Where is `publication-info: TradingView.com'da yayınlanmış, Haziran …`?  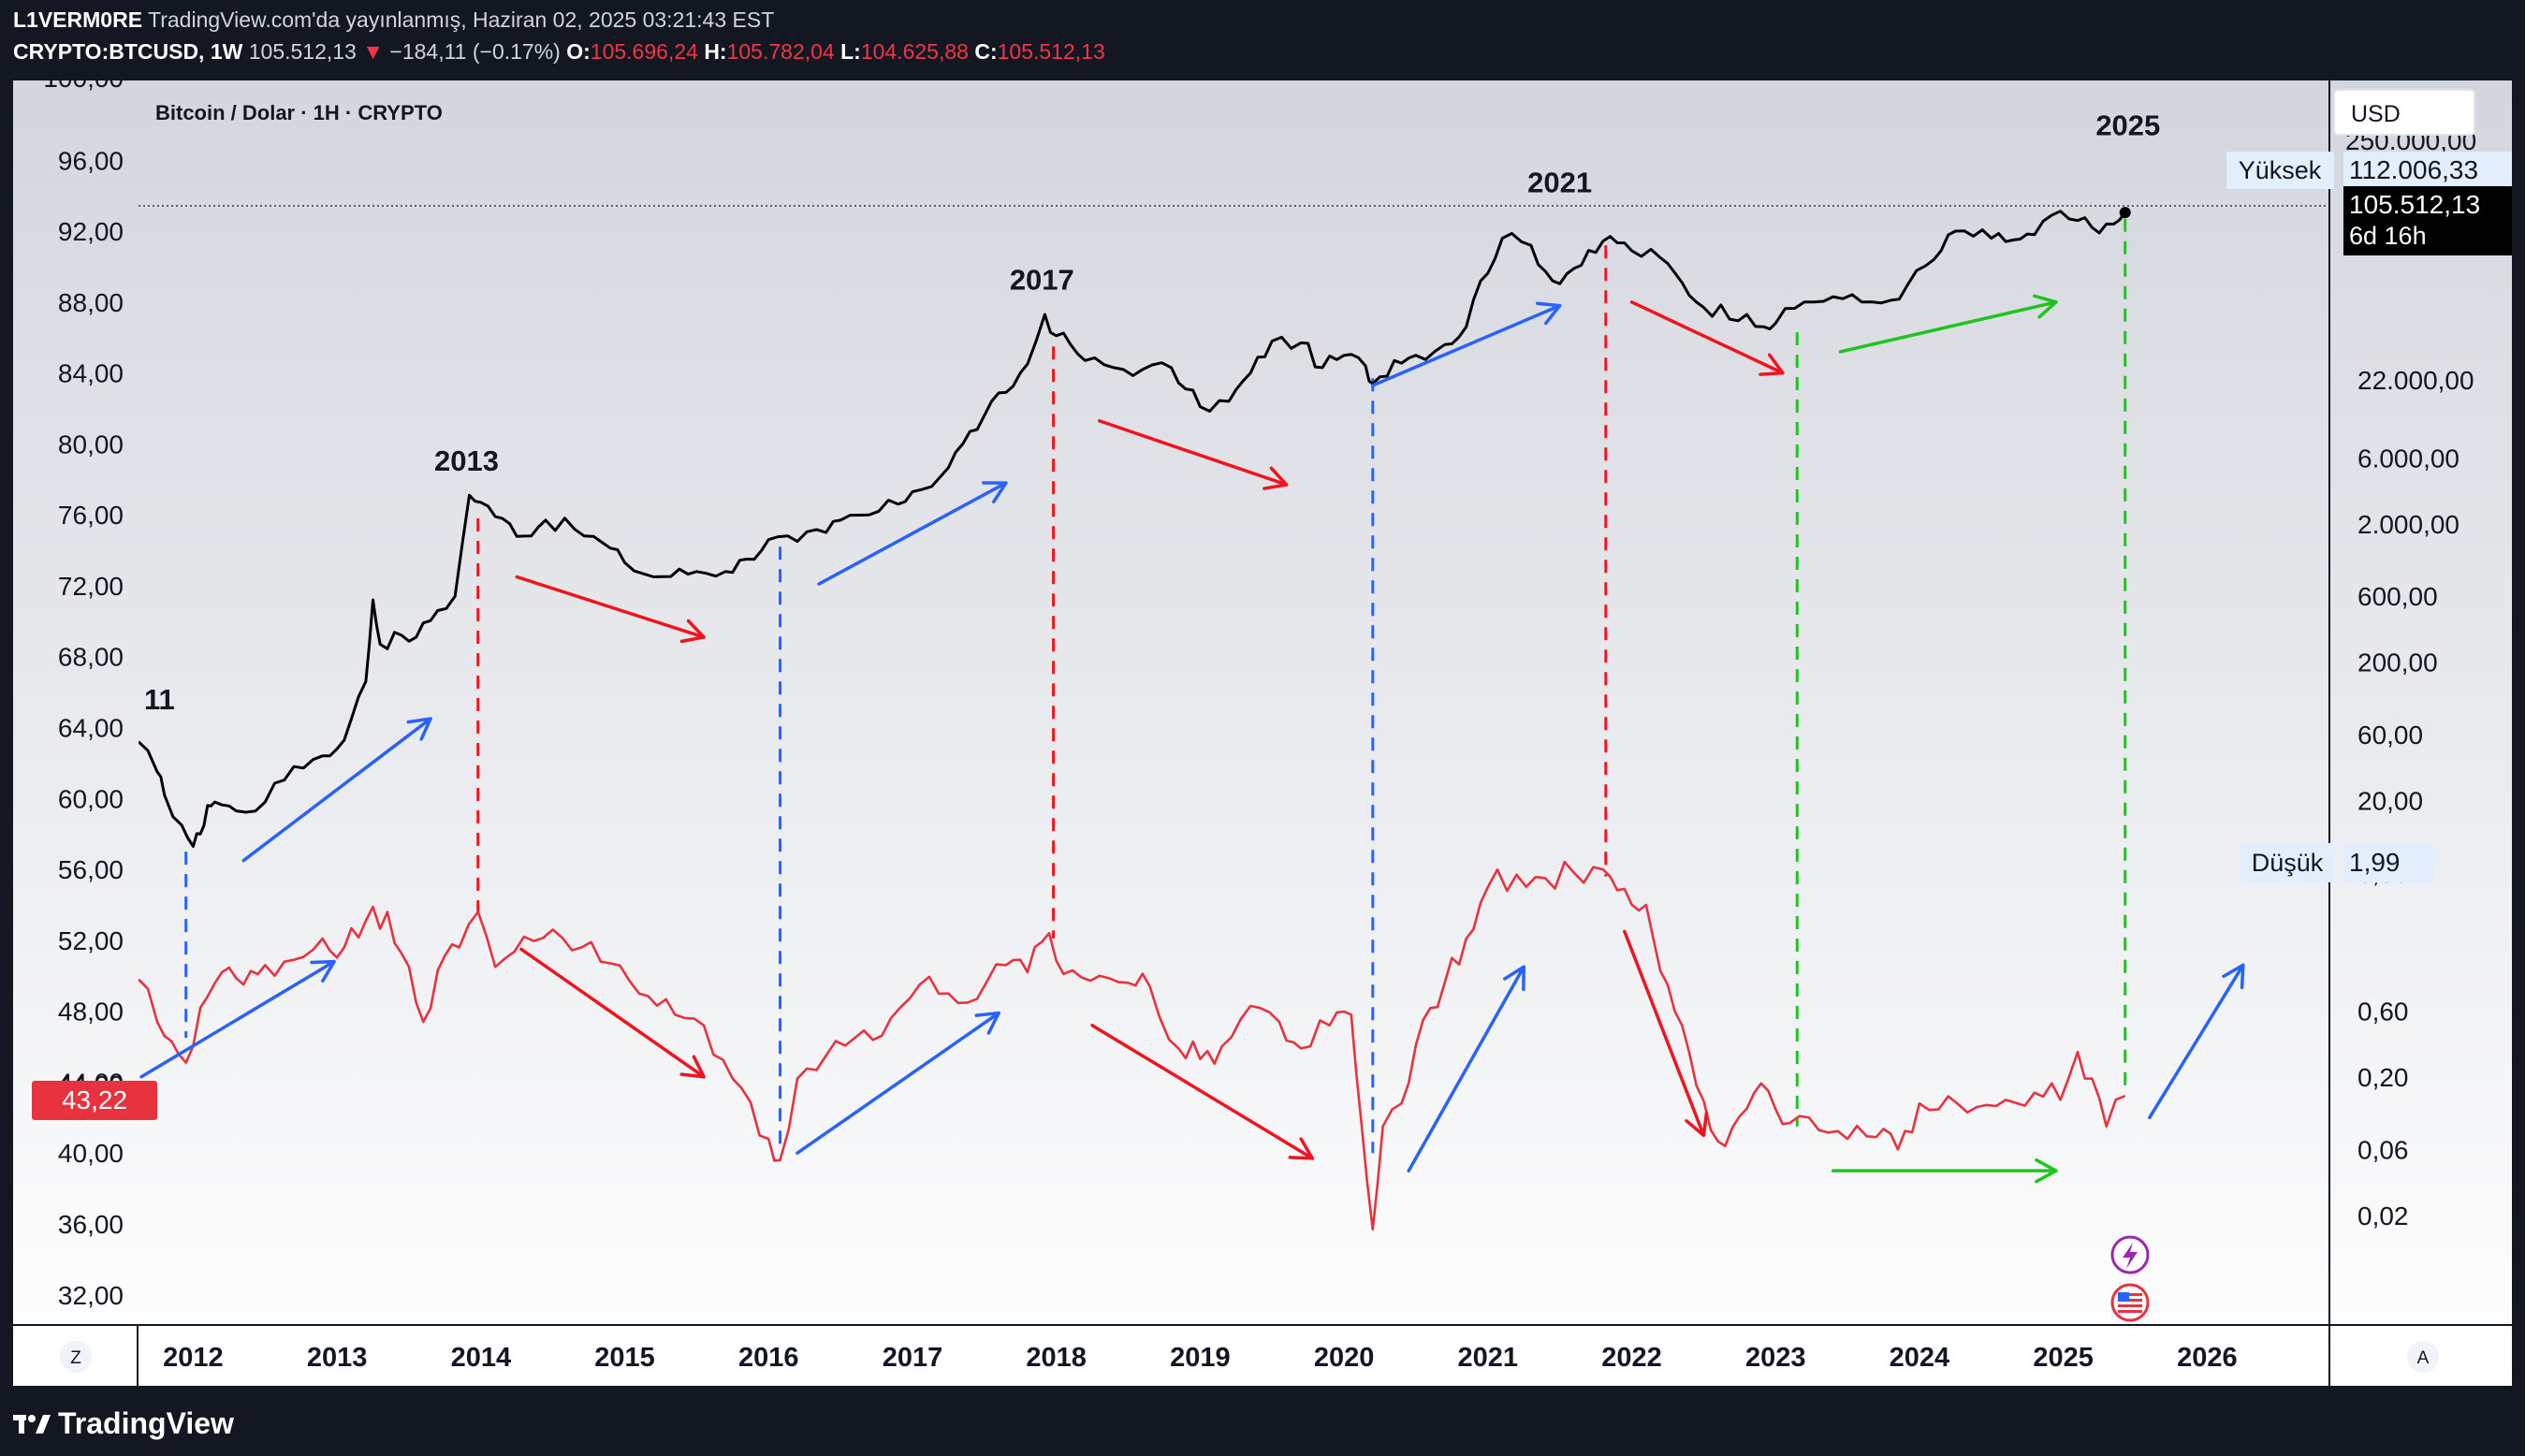 publication-info: TradingView.com'da yayınlanmış, Haziran … is located at coordinates (462, 19).